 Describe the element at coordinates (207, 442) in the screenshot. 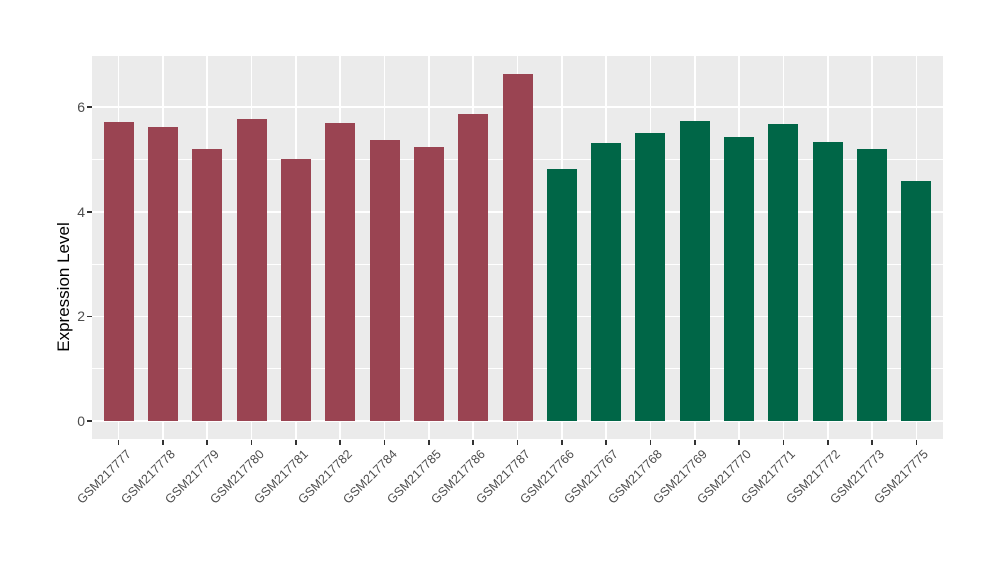

I see `x-tick-mark-GSM217779` at that location.